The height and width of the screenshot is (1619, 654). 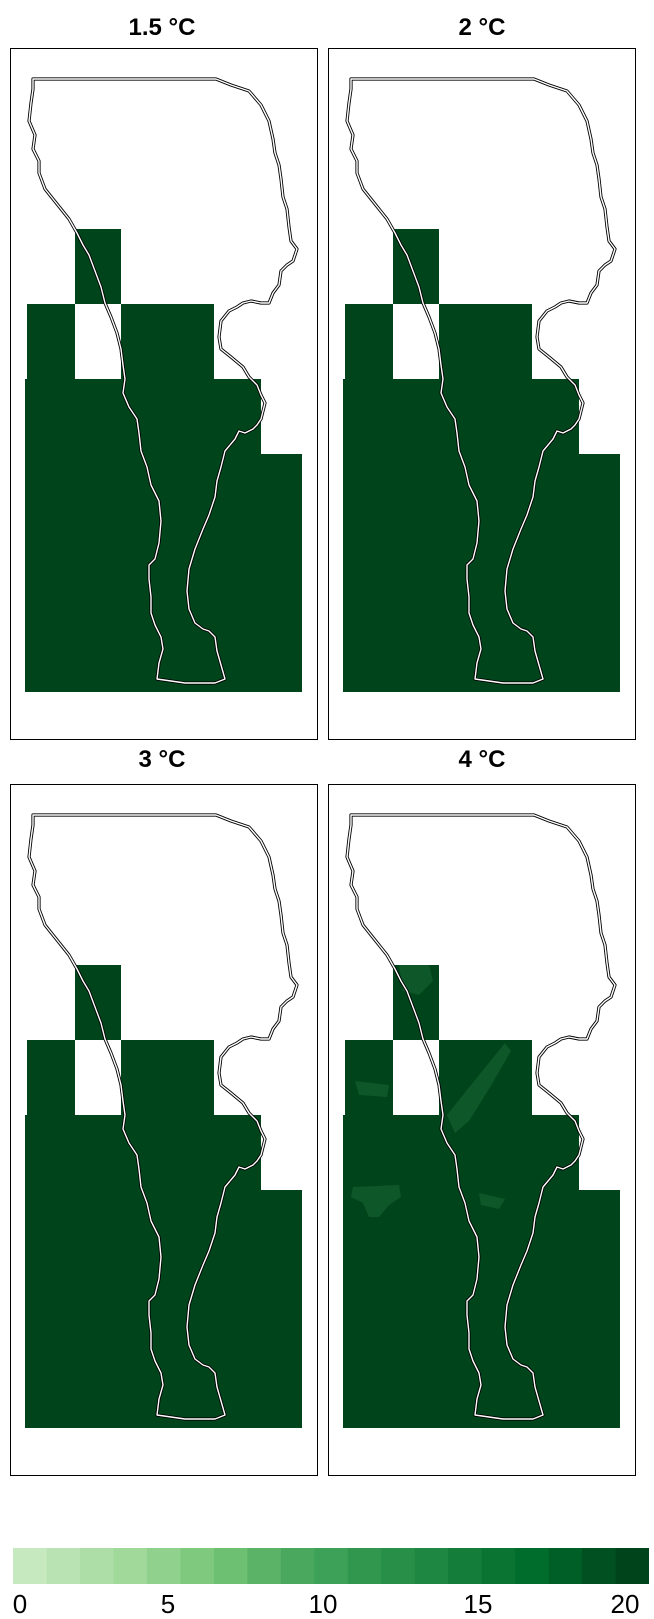 I want to click on legend-tick-label: 20, so click(x=625, y=1604).